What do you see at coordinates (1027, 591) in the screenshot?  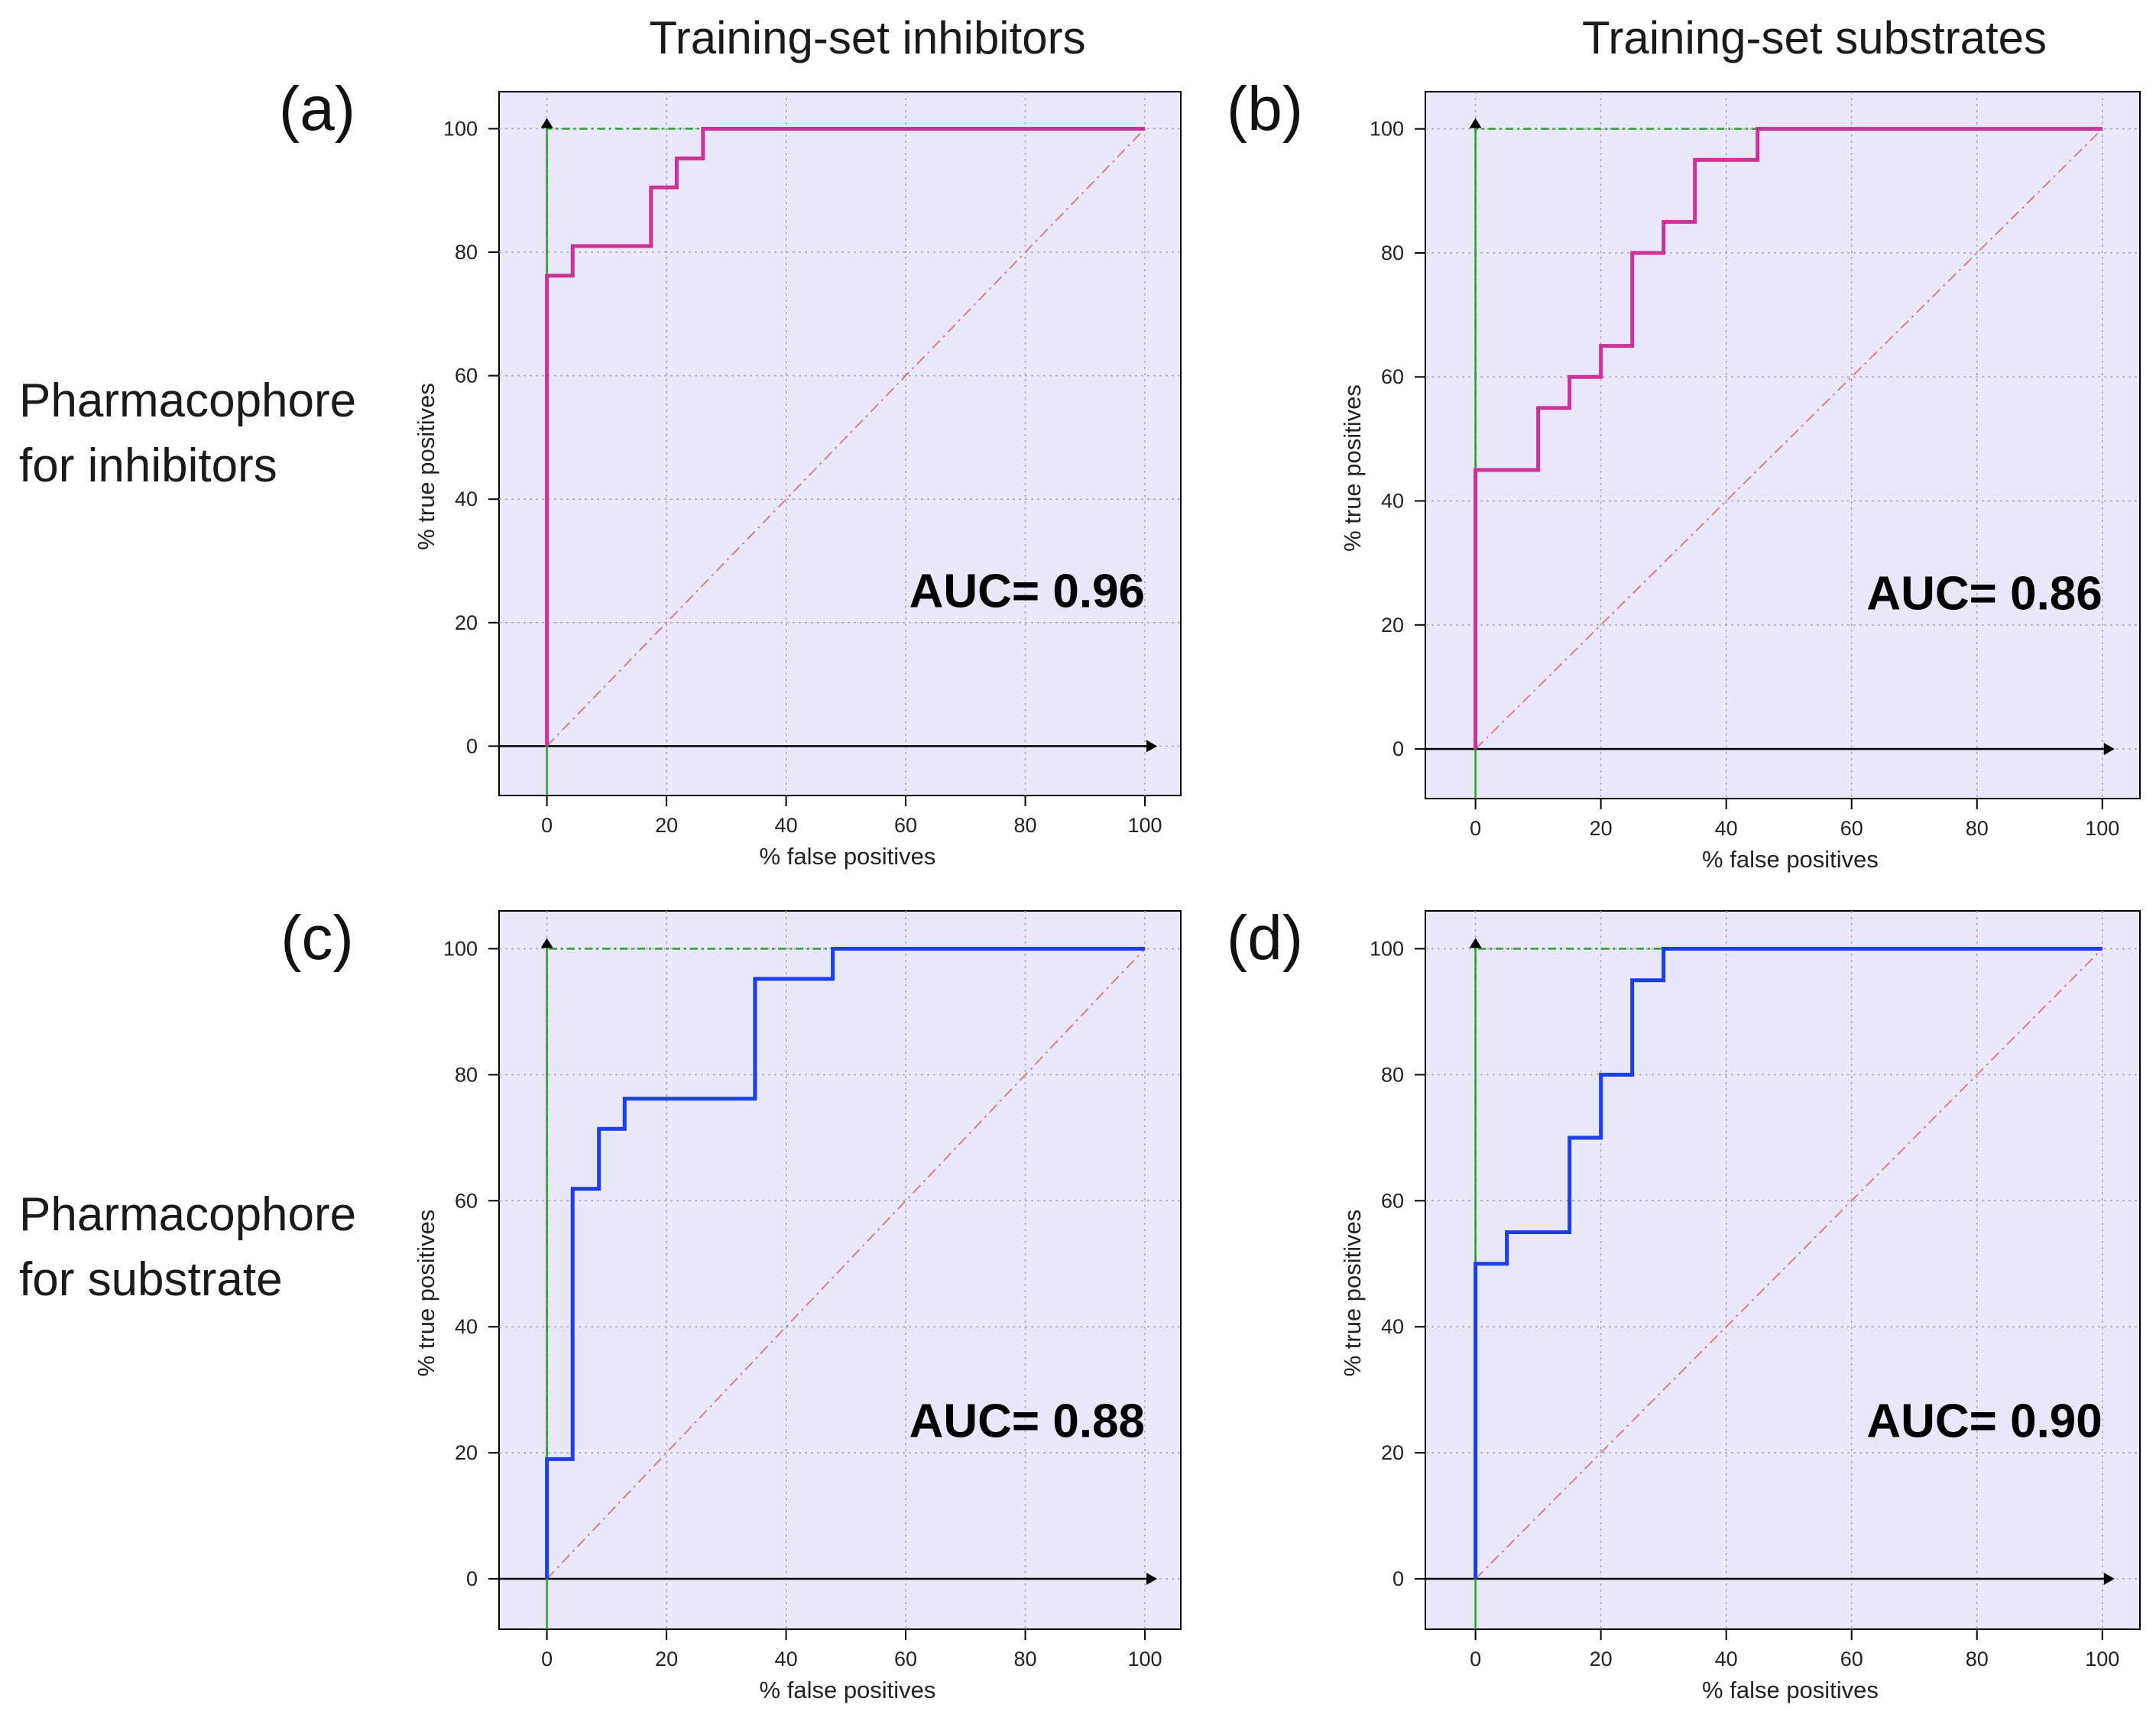 I see `auc-label: AUC= 0.96` at bounding box center [1027, 591].